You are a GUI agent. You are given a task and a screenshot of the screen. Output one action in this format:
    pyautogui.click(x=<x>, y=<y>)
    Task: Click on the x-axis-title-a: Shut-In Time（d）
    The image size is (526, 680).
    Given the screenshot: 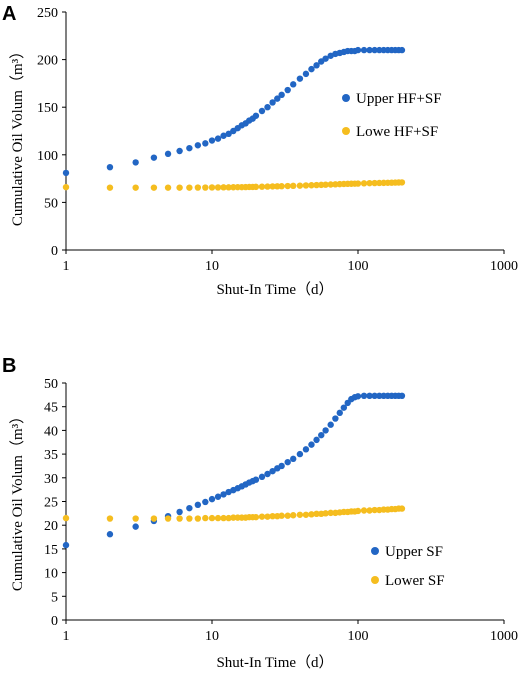 What is the action you would take?
    pyautogui.click(x=274, y=289)
    